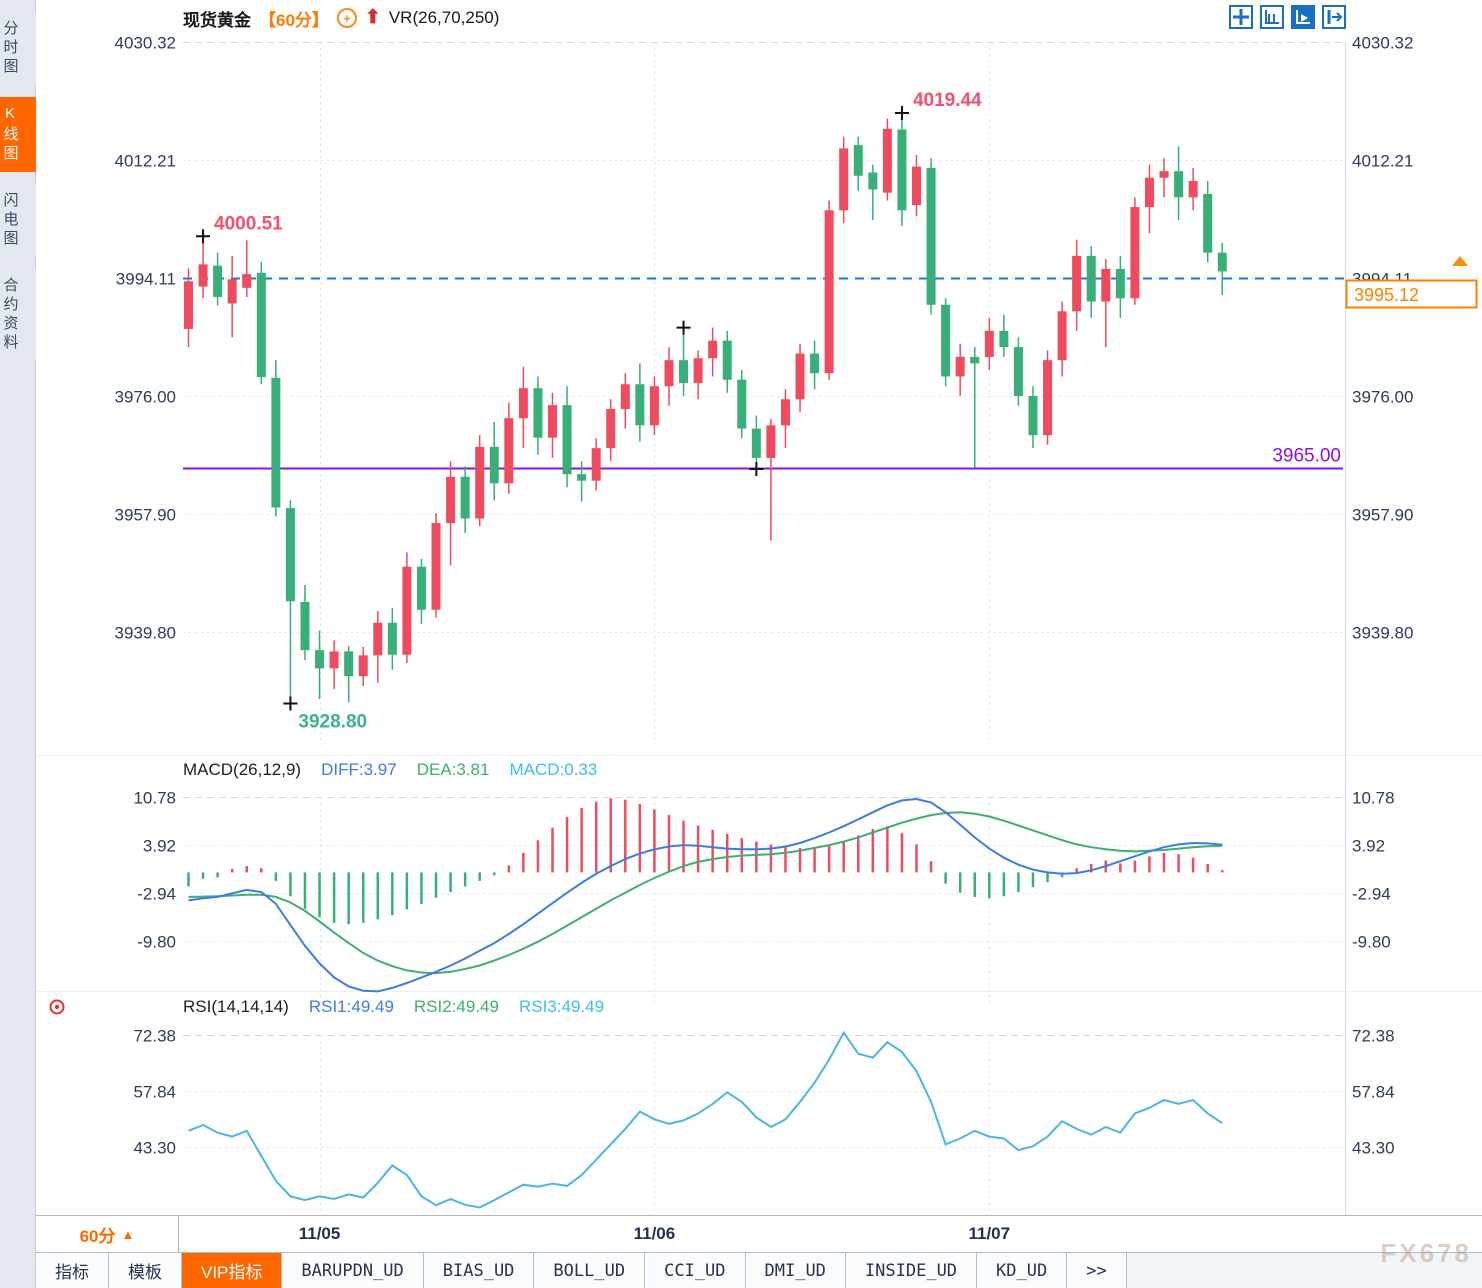 The image size is (1482, 1288). I want to click on sidebar-item-1: K线图, so click(18, 134).